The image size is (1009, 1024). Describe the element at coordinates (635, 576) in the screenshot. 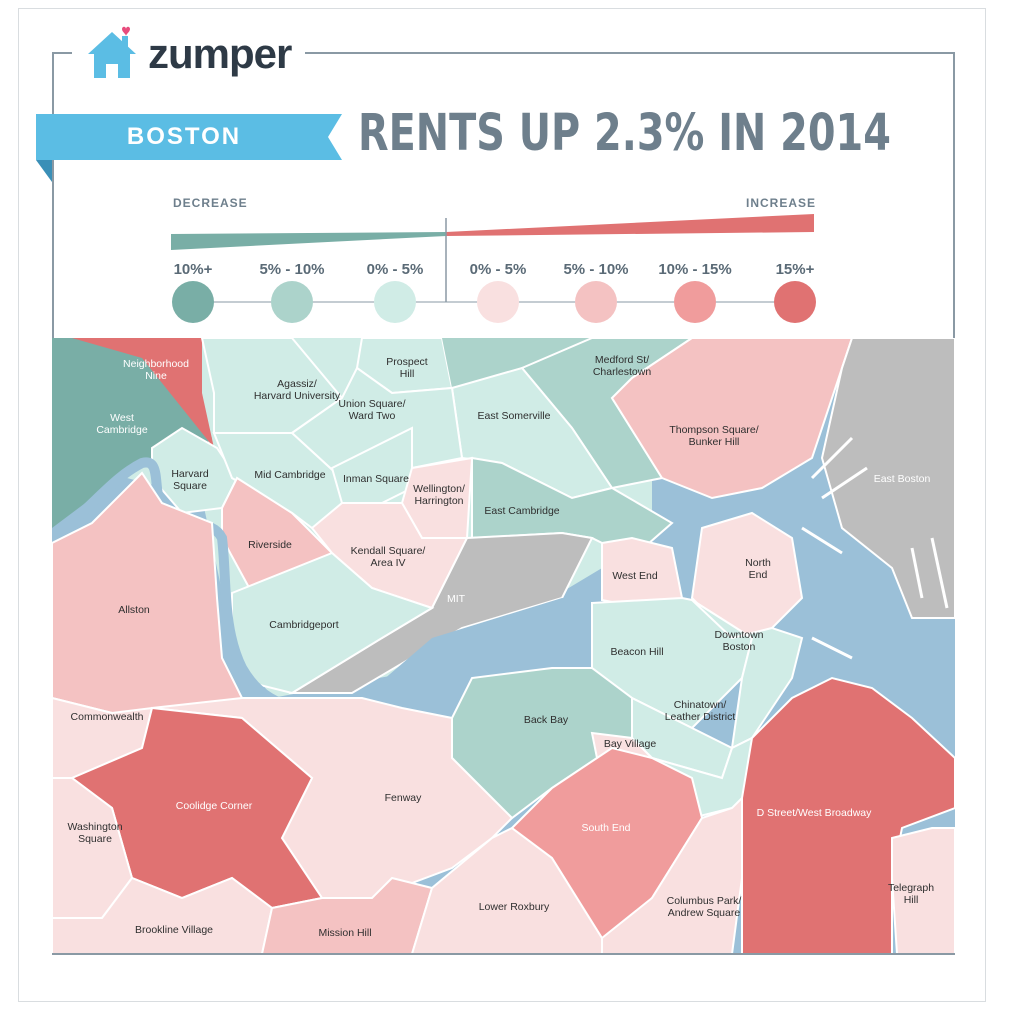

I see `neighborhood-label: West End` at that location.